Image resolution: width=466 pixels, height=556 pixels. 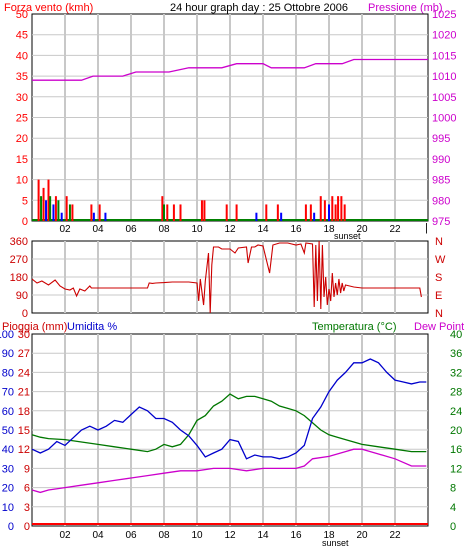 What do you see at coordinates (197, 229) in the screenshot?
I see `p1-xtick-10: 10` at bounding box center [197, 229].